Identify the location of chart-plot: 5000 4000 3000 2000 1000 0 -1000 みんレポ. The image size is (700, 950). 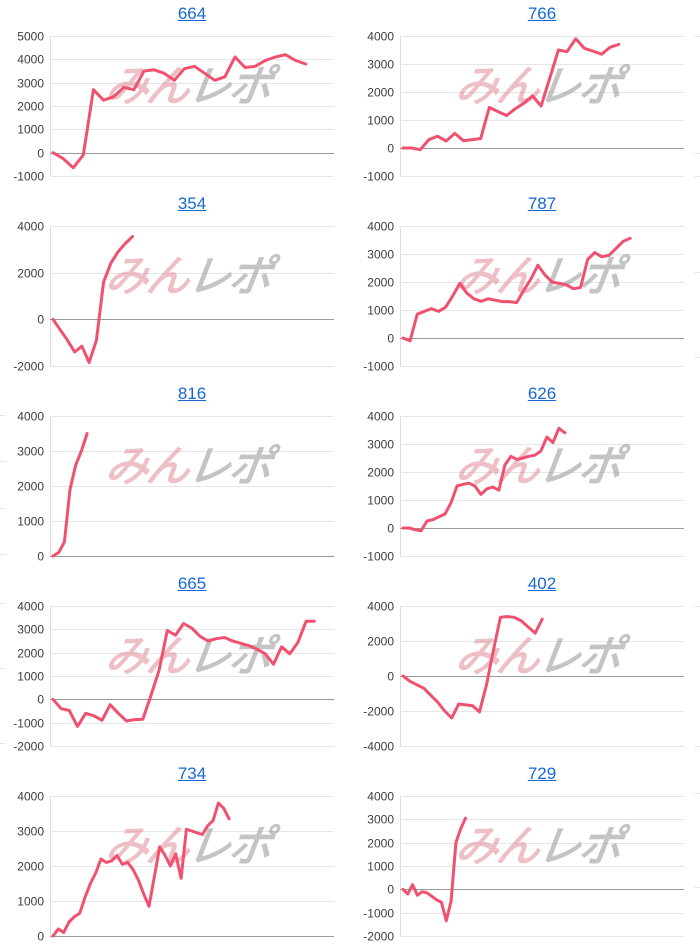
(175, 95).